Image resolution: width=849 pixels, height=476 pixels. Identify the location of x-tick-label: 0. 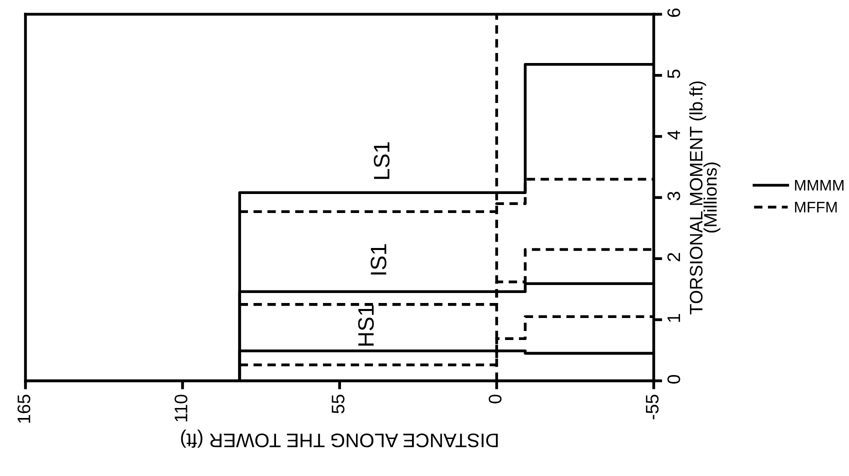
(495, 399).